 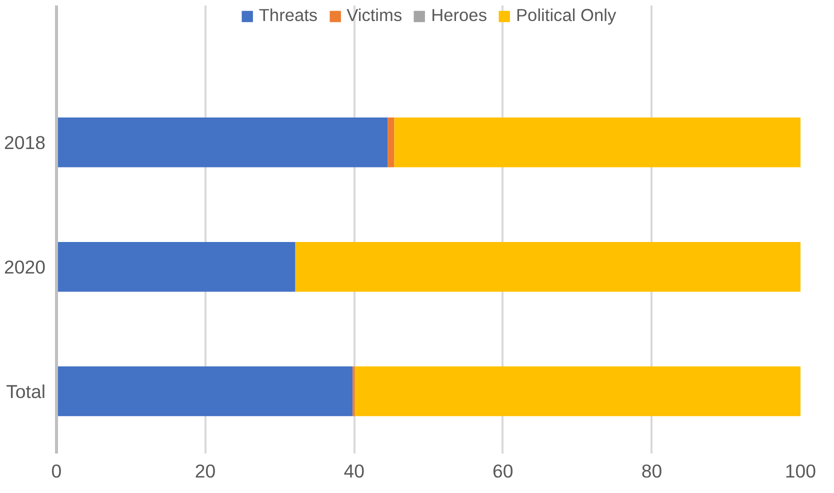 I want to click on legend-label: Victims, so click(x=374, y=15).